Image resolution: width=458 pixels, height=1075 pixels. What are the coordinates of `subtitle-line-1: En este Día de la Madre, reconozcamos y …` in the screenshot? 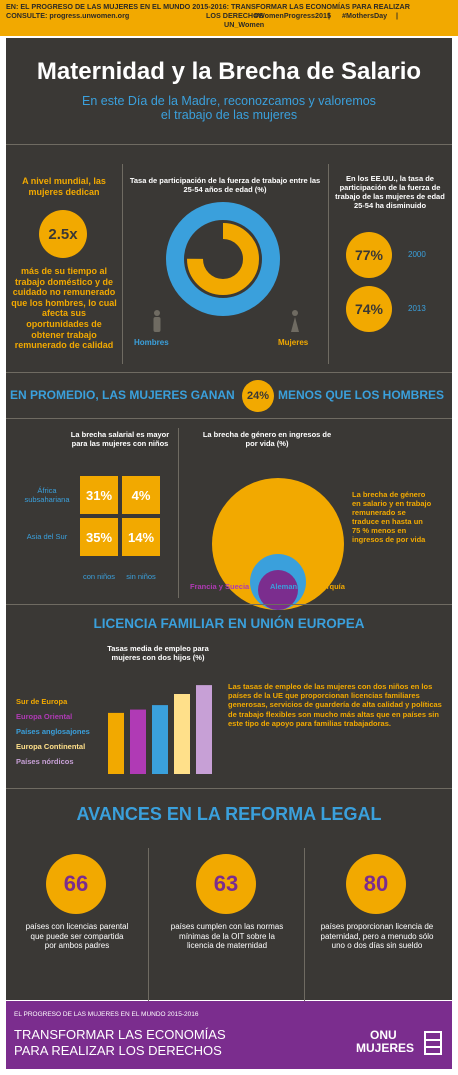 It's located at (229, 101).